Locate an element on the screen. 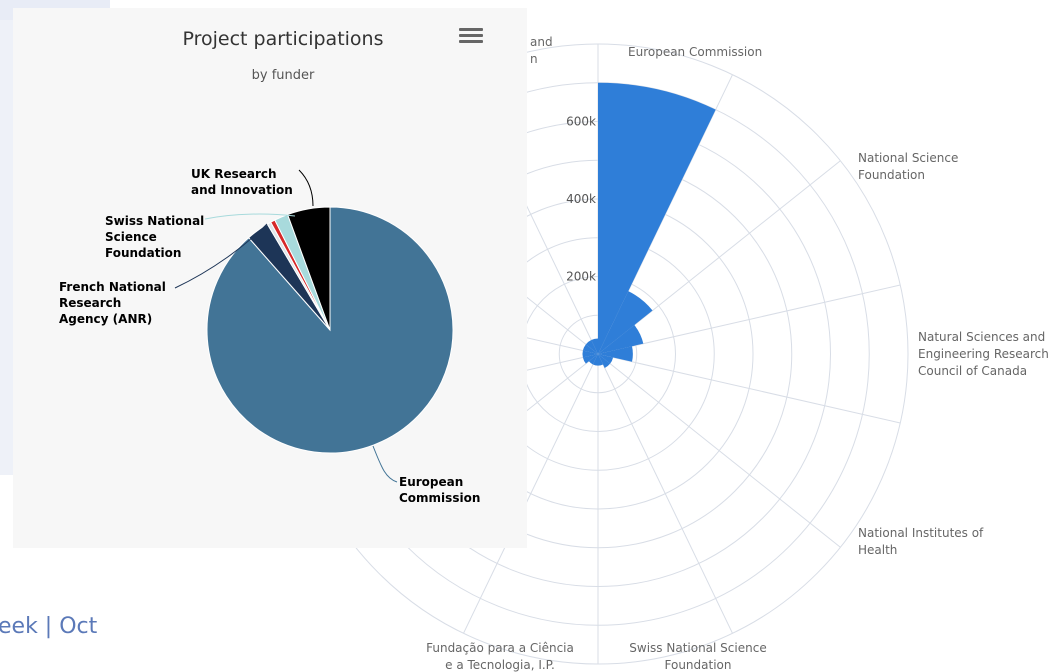 This screenshot has width=1058, height=672. pie-chart-subtitle: by funder is located at coordinates (283, 75).